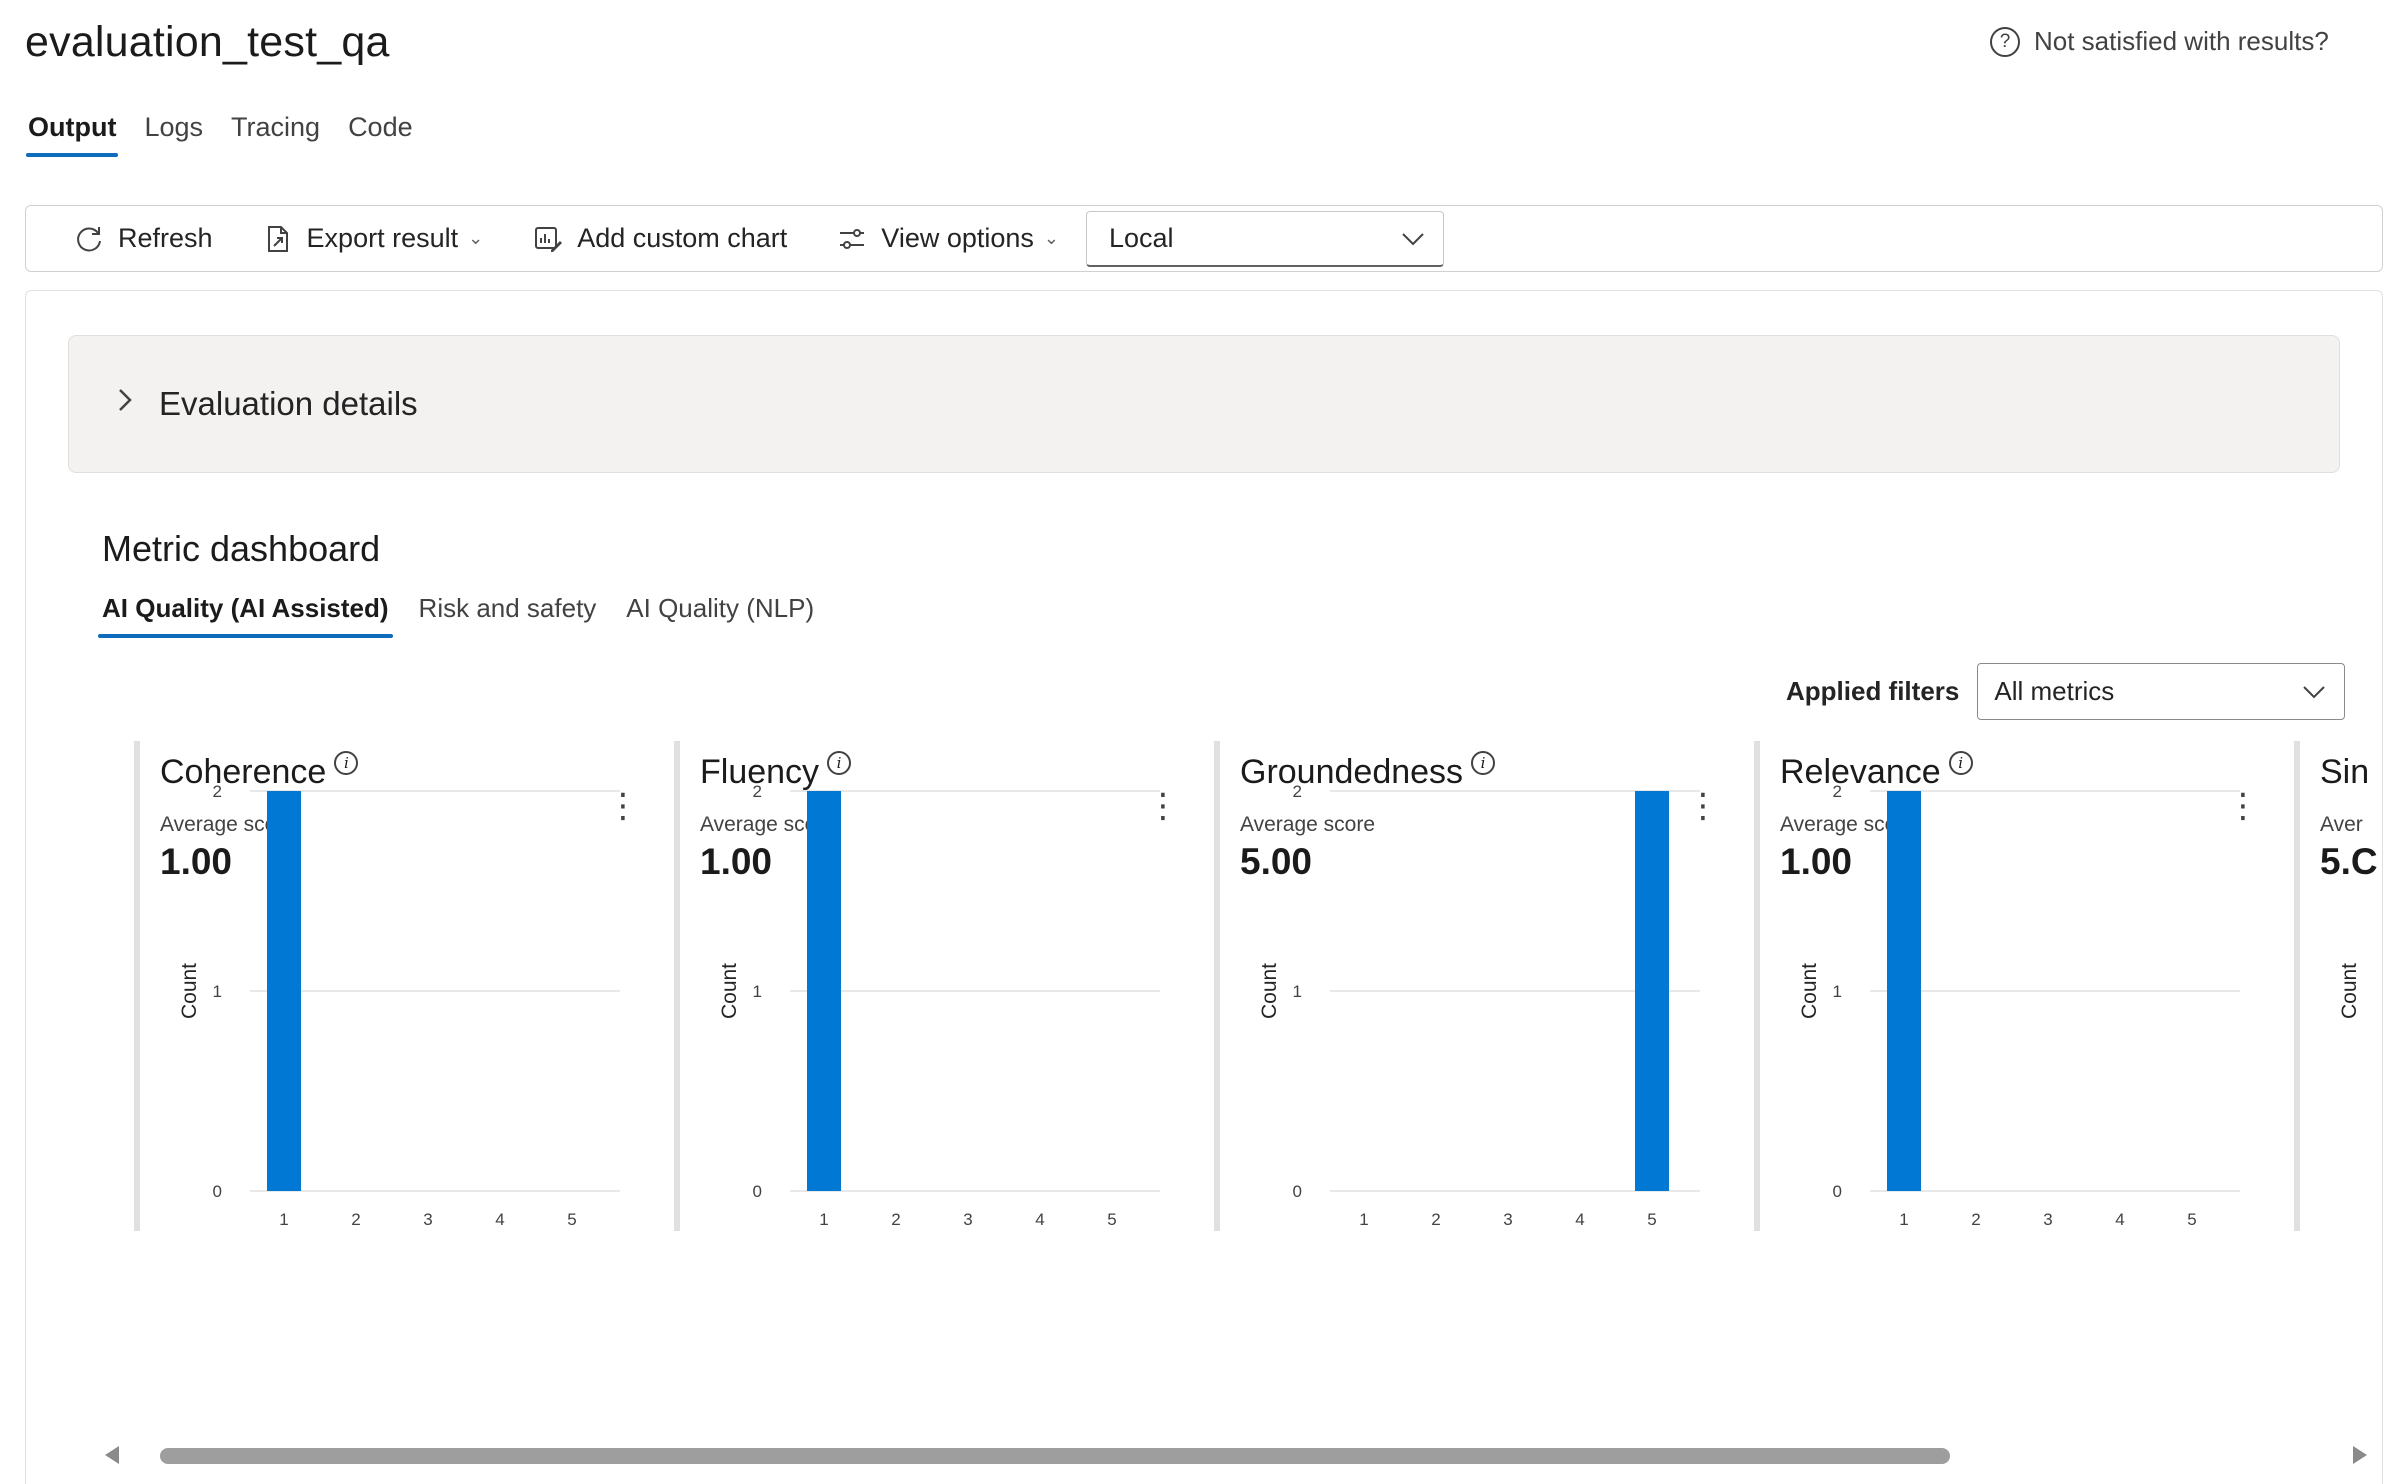 The width and height of the screenshot is (2392, 1484). Describe the element at coordinates (207, 42) in the screenshot. I see `page-title: evaluation_test_qa` at that location.